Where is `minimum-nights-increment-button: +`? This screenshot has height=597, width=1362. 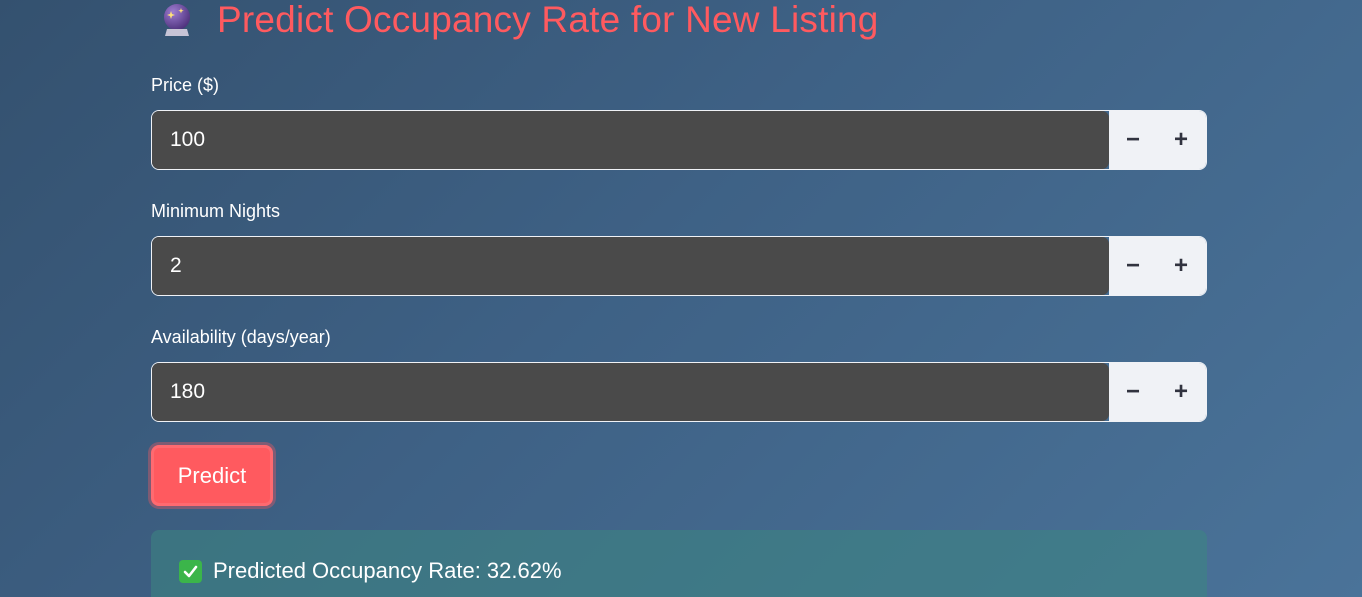
minimum-nights-increment-button: + is located at coordinates (1180, 265).